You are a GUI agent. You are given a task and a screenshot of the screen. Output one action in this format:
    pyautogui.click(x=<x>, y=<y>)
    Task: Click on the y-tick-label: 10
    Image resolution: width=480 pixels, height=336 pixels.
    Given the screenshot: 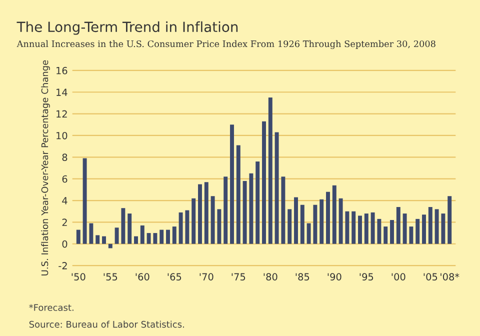 What is the action you would take?
    pyautogui.click(x=62, y=136)
    